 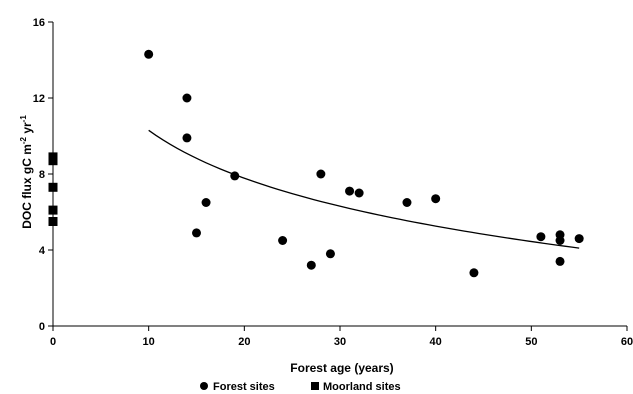 I want to click on x-axis-title: Forest age (years), so click(x=341, y=368).